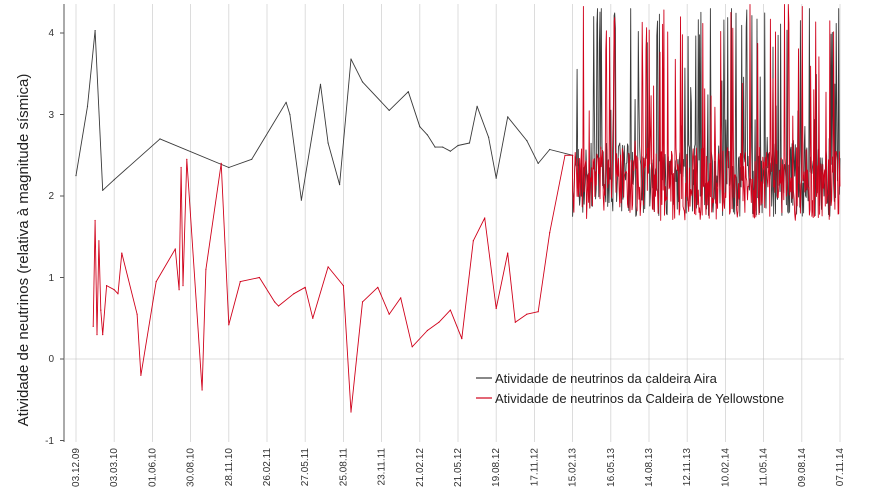 This screenshot has width=870, height=496. I want to click on x-tick-label: 09.08.14, so click(802, 467).